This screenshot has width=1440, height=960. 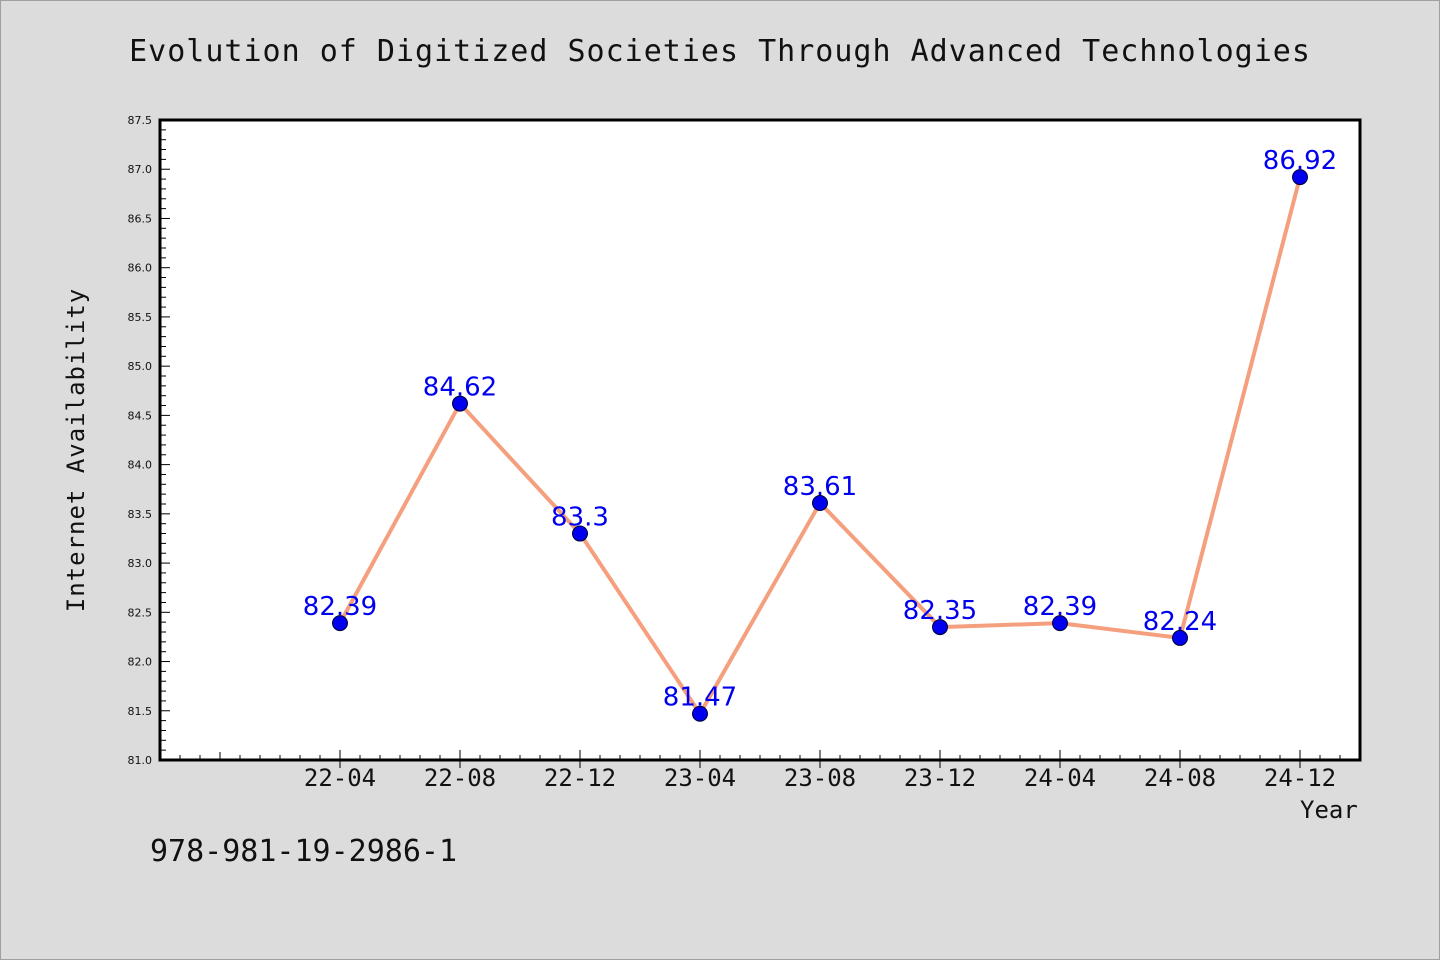 I want to click on data-label: 81.47, so click(x=700, y=698).